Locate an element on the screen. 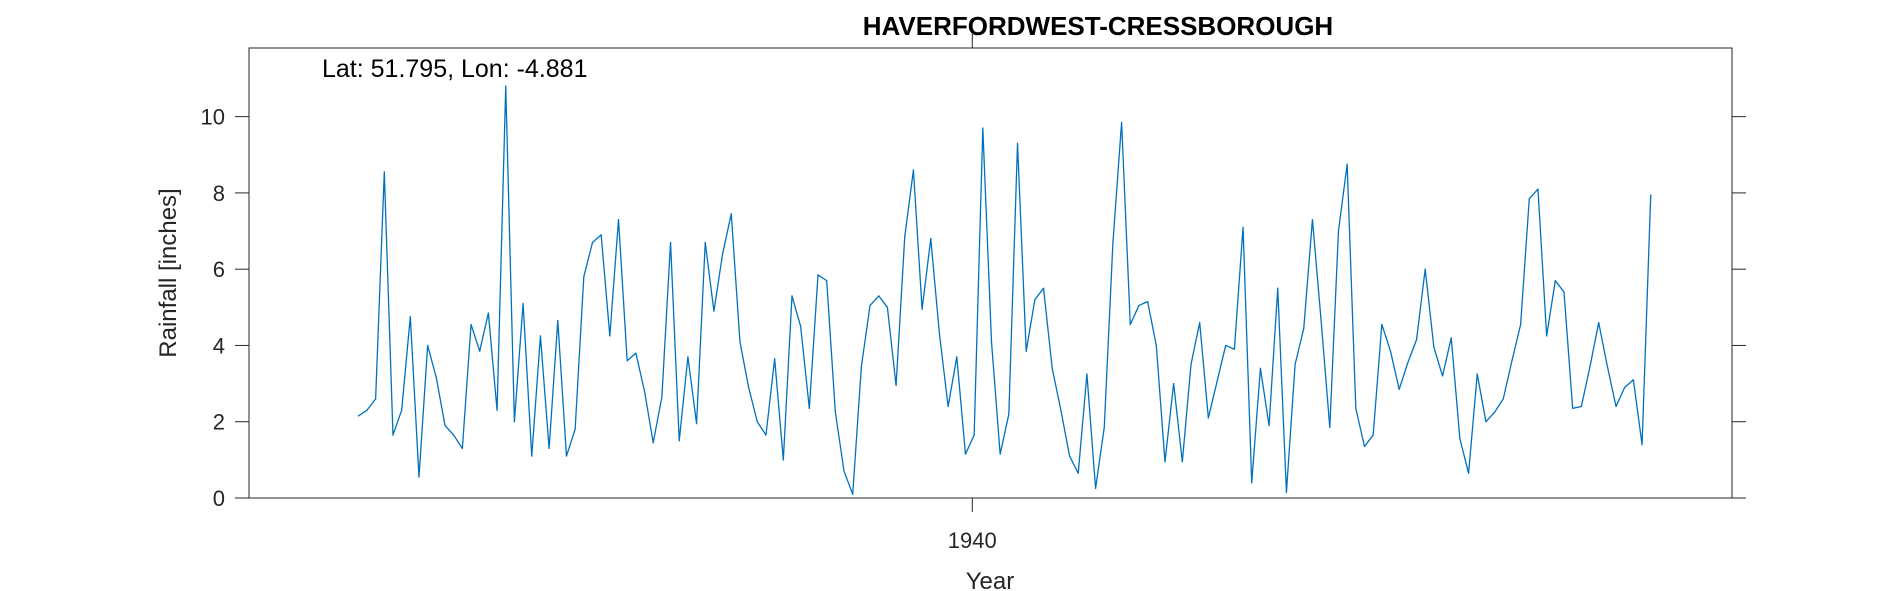 Image resolution: width=1890 pixels, height=591 pixels. y-tick-label: 0 is located at coordinates (219, 498).